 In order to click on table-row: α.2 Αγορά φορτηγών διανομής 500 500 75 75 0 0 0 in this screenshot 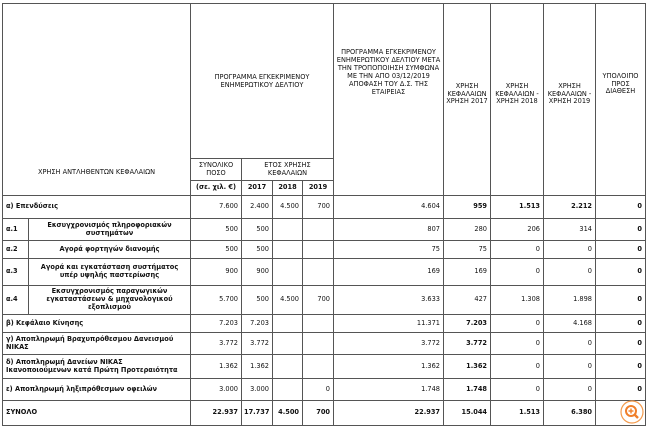, I will do `click(324, 249)`.